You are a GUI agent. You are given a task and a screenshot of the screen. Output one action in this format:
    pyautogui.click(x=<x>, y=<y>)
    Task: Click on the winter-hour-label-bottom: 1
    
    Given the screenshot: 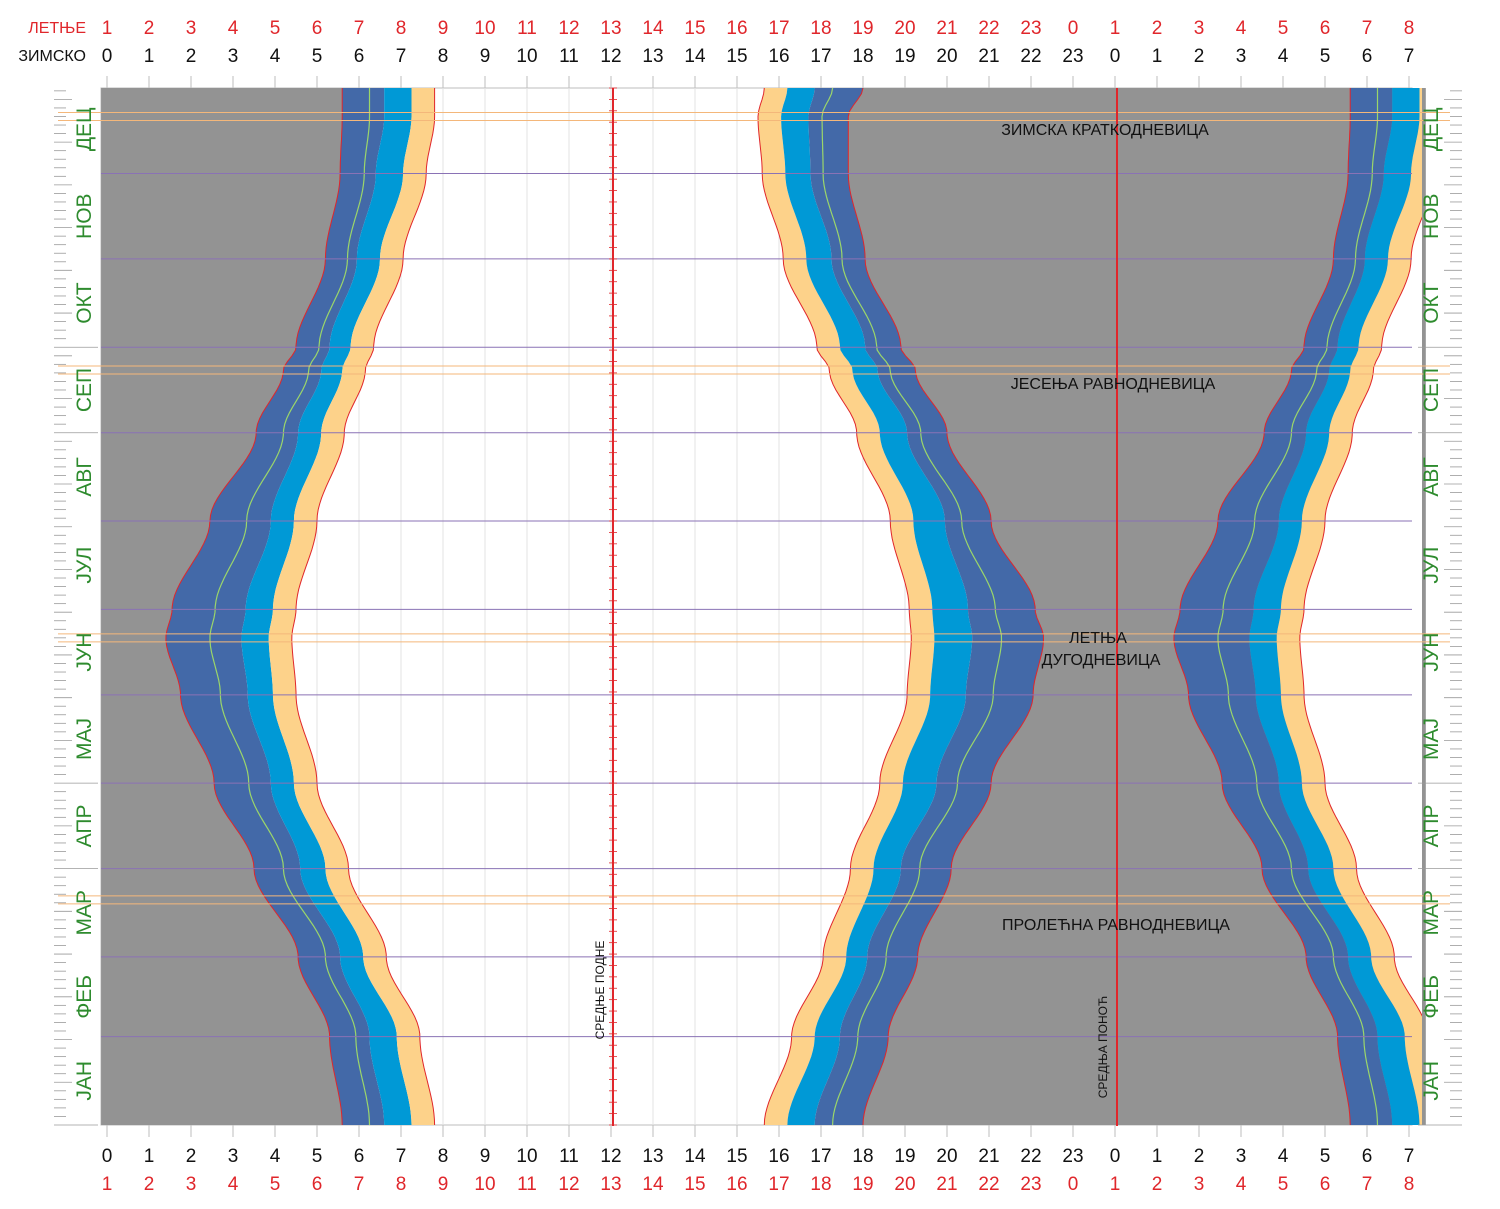 What is the action you would take?
    pyautogui.click(x=1157, y=1156)
    